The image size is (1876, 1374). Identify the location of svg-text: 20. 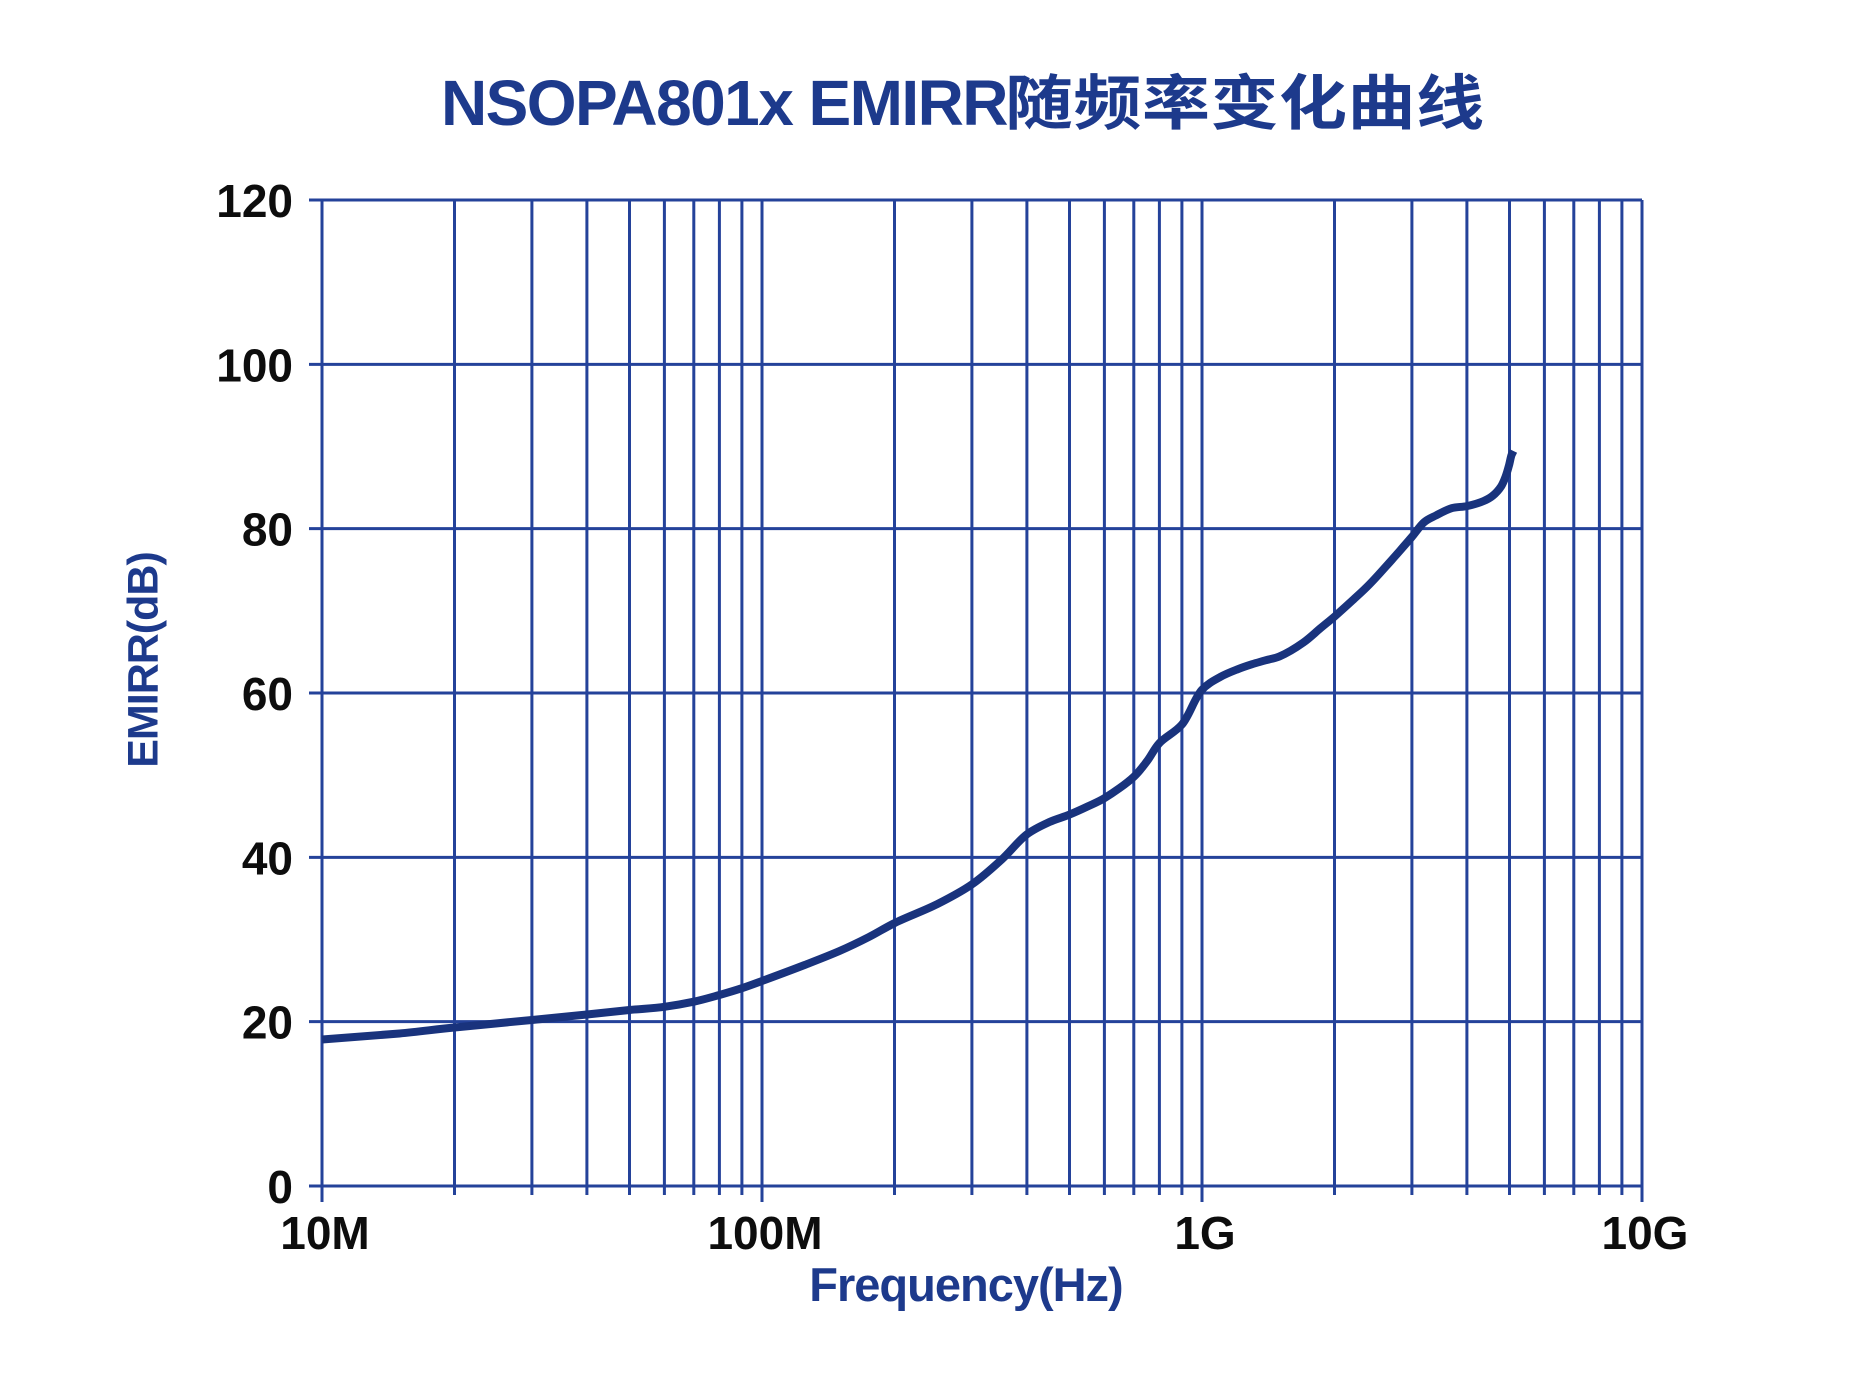
(267, 1023).